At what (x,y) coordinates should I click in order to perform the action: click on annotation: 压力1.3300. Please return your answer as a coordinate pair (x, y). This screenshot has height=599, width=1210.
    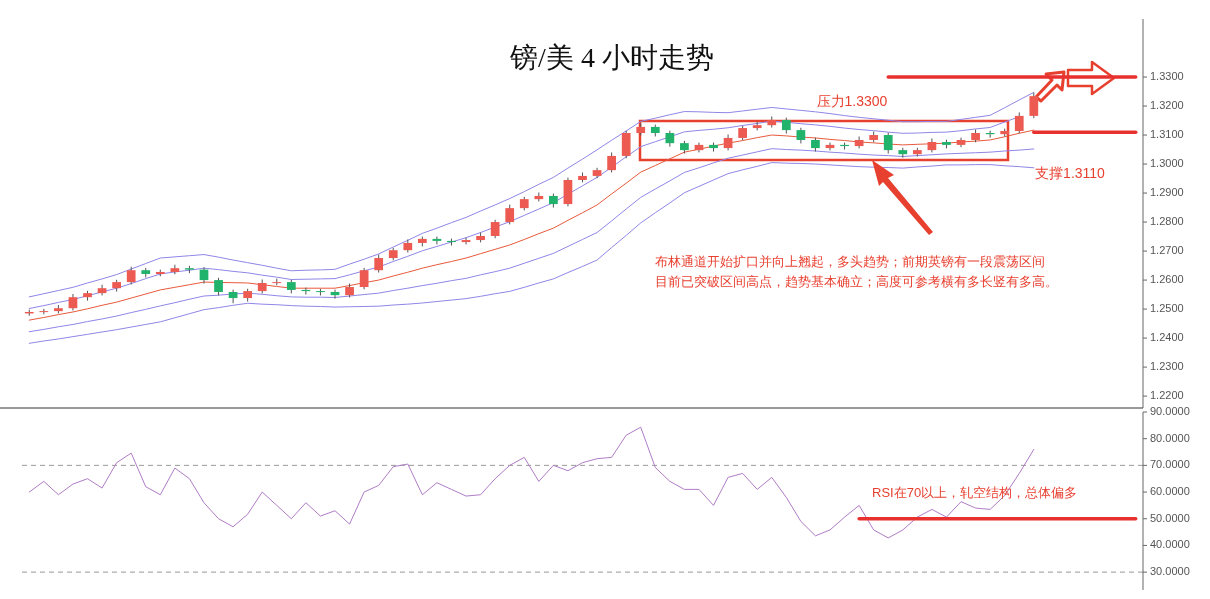
    Looking at the image, I should click on (852, 101).